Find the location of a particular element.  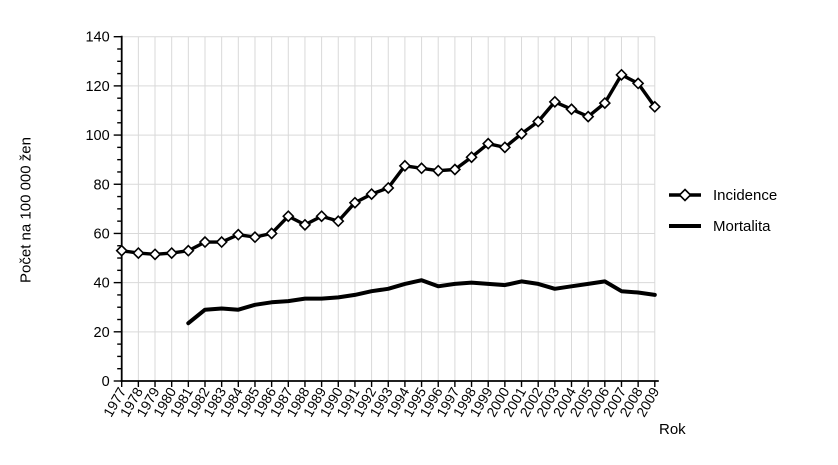

mortalita-legend-marker is located at coordinates (685, 226).